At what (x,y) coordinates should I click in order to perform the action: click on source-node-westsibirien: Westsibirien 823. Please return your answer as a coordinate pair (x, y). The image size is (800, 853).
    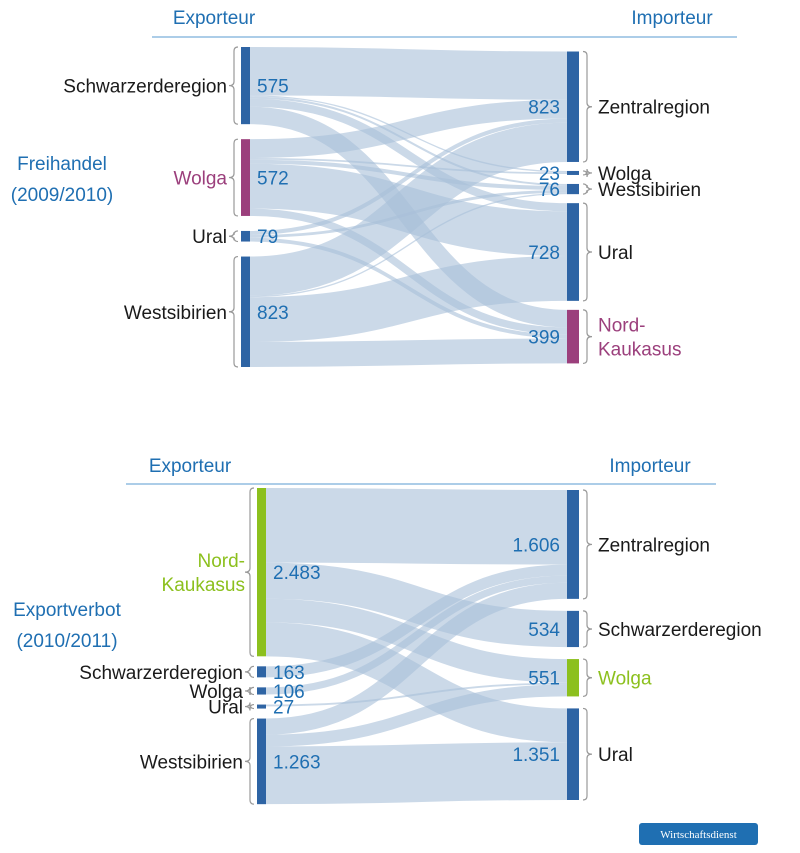
    Looking at the image, I should click on (206, 311).